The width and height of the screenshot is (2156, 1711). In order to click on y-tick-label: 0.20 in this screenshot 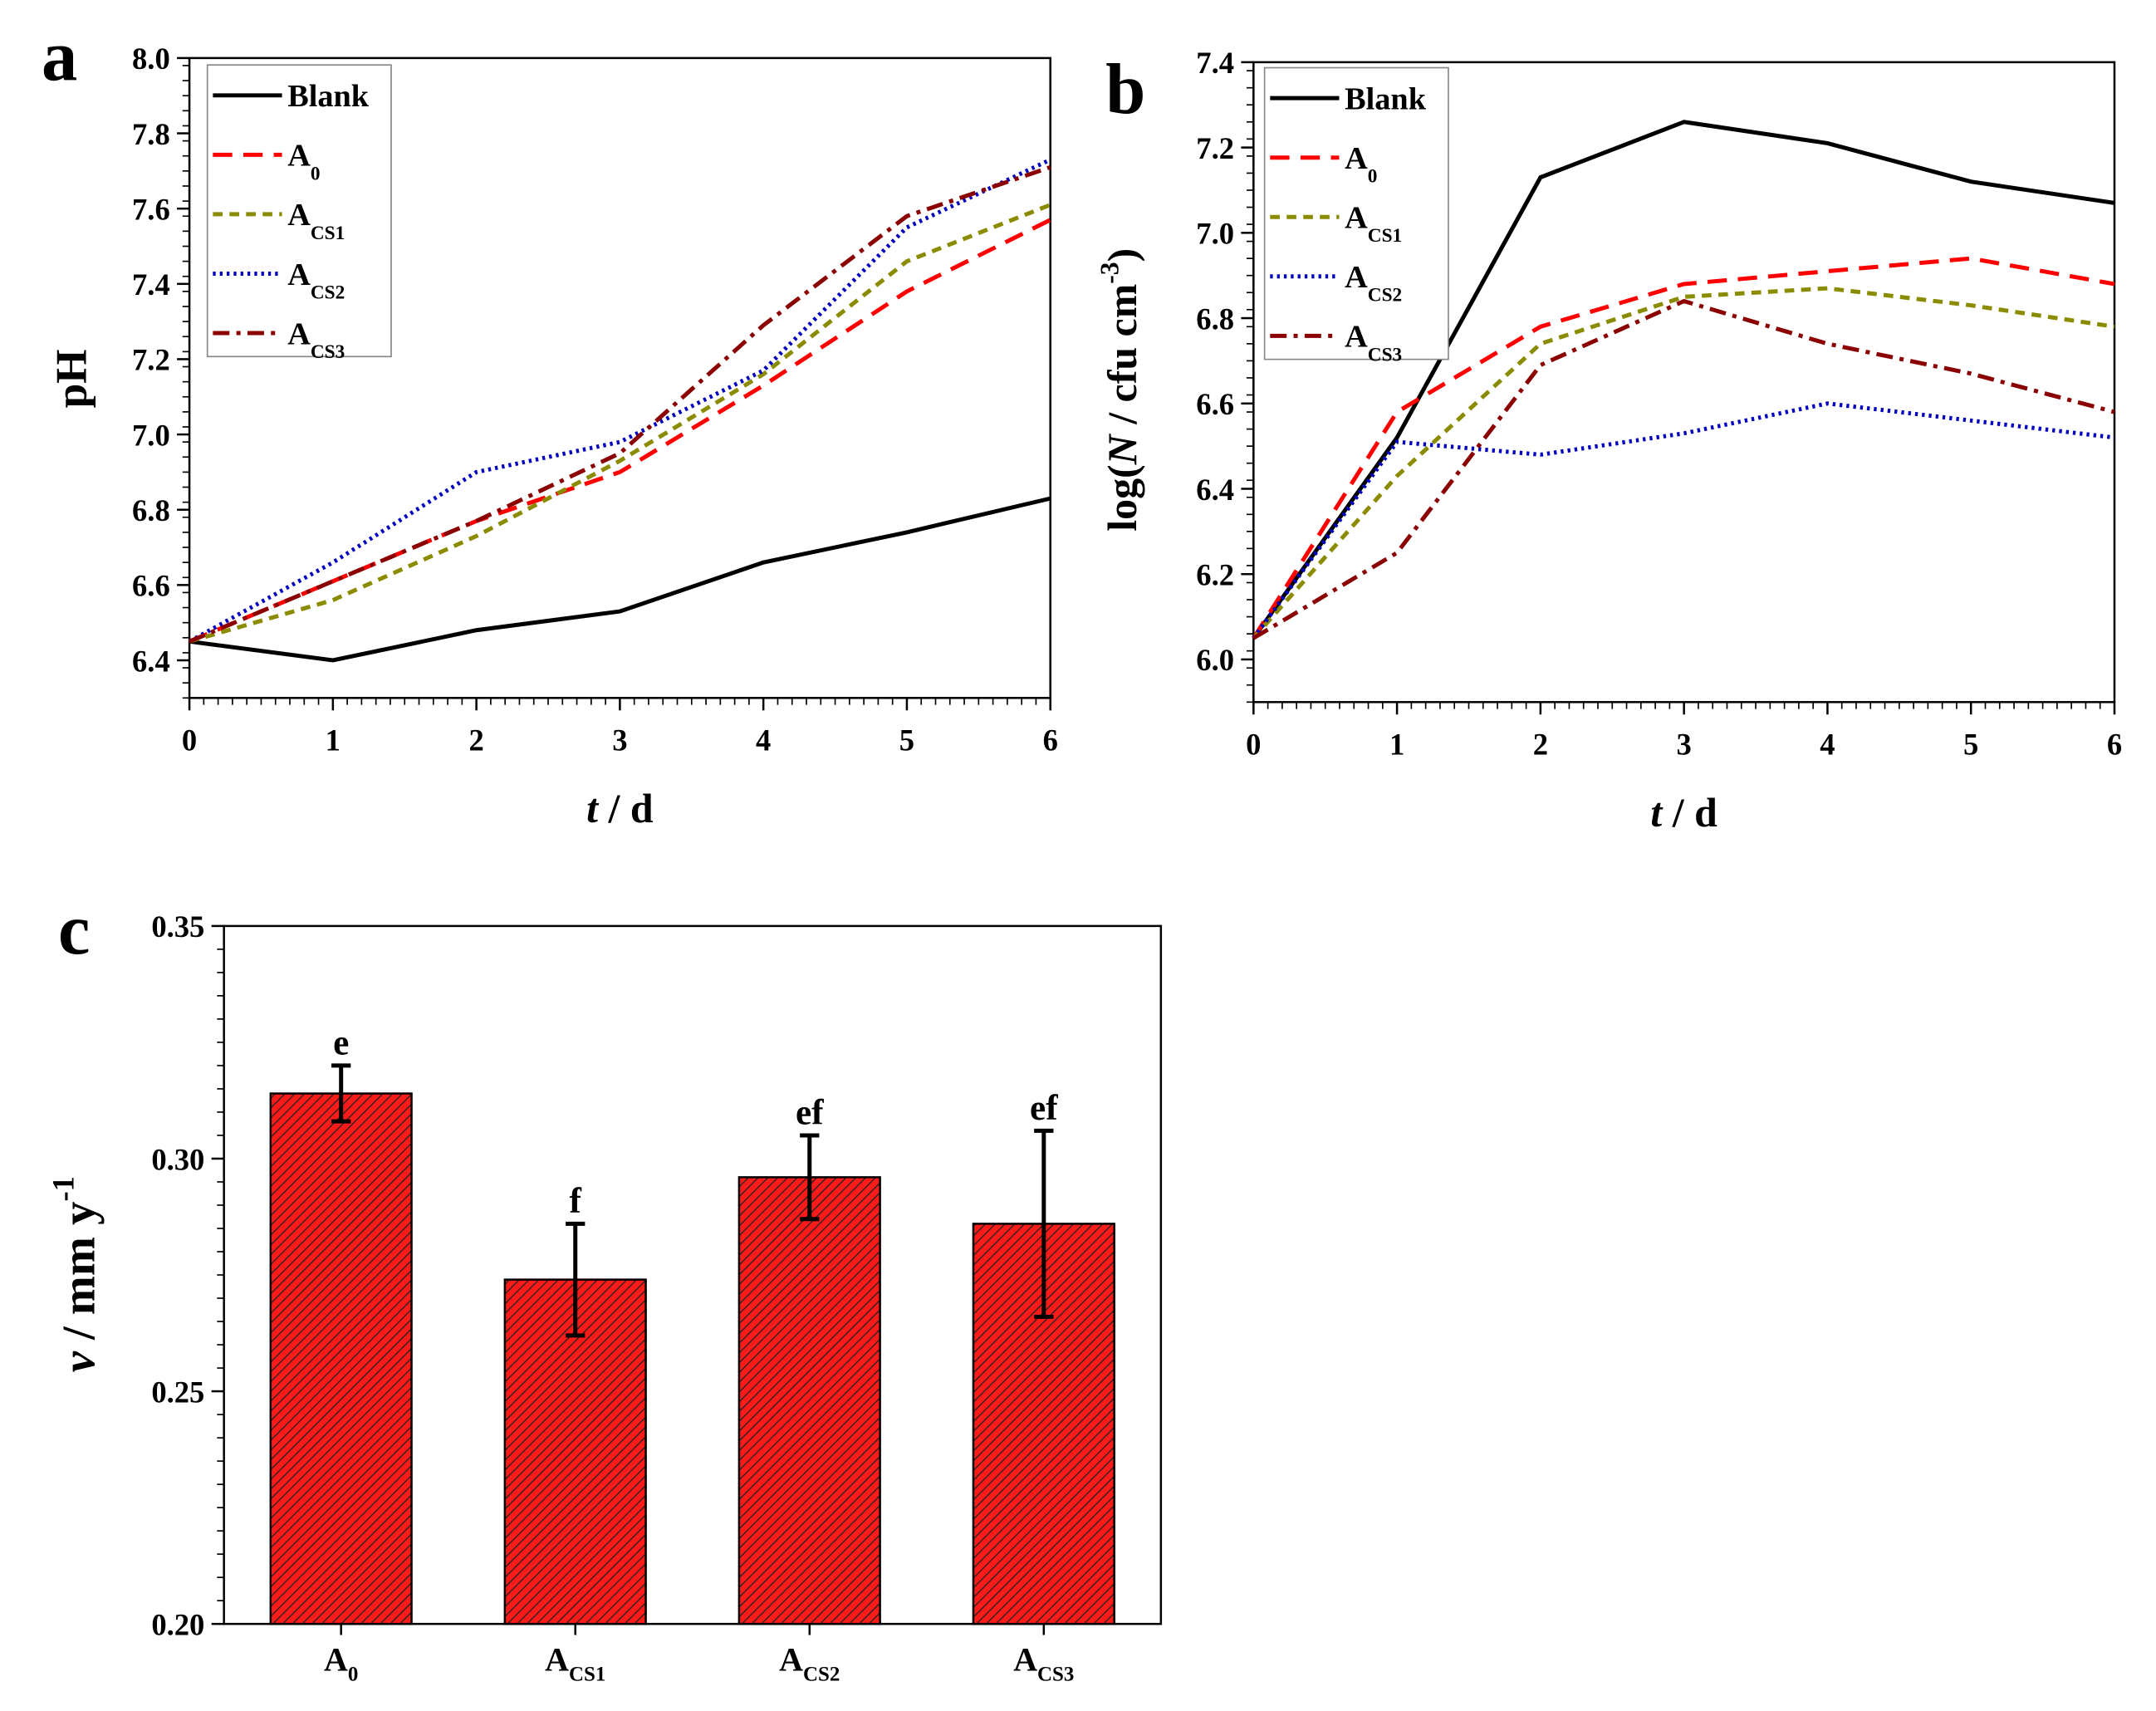, I will do `click(177, 1624)`.